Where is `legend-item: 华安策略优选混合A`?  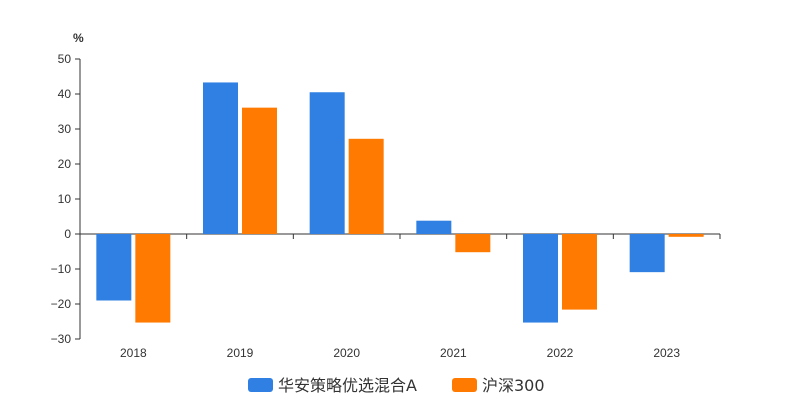 legend-item: 华安策略优选混合A is located at coordinates (332, 385).